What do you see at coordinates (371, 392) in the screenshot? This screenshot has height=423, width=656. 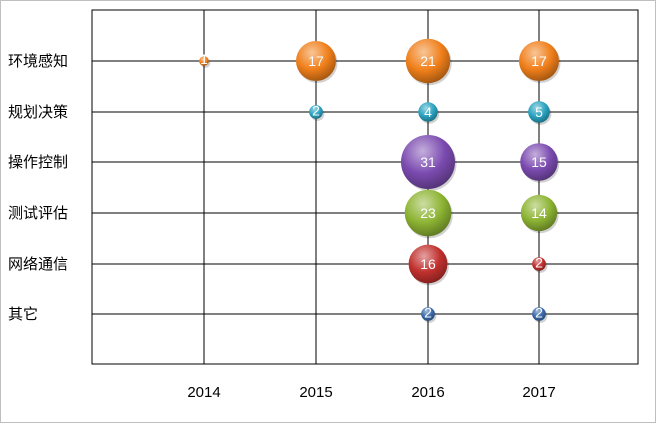 I see `x-axis-labels: 2014 2015 2016 2017` at bounding box center [371, 392].